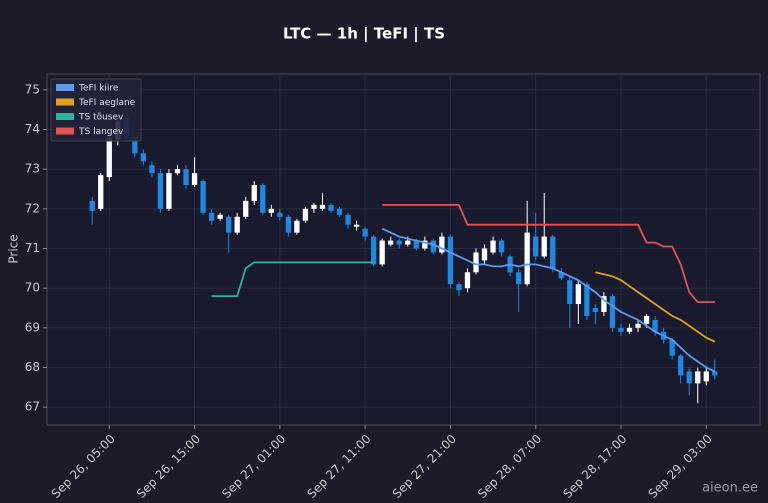 This screenshot has width=768, height=503. What do you see at coordinates (98, 89) in the screenshot?
I see `legend-label: TeFI kiire` at bounding box center [98, 89].